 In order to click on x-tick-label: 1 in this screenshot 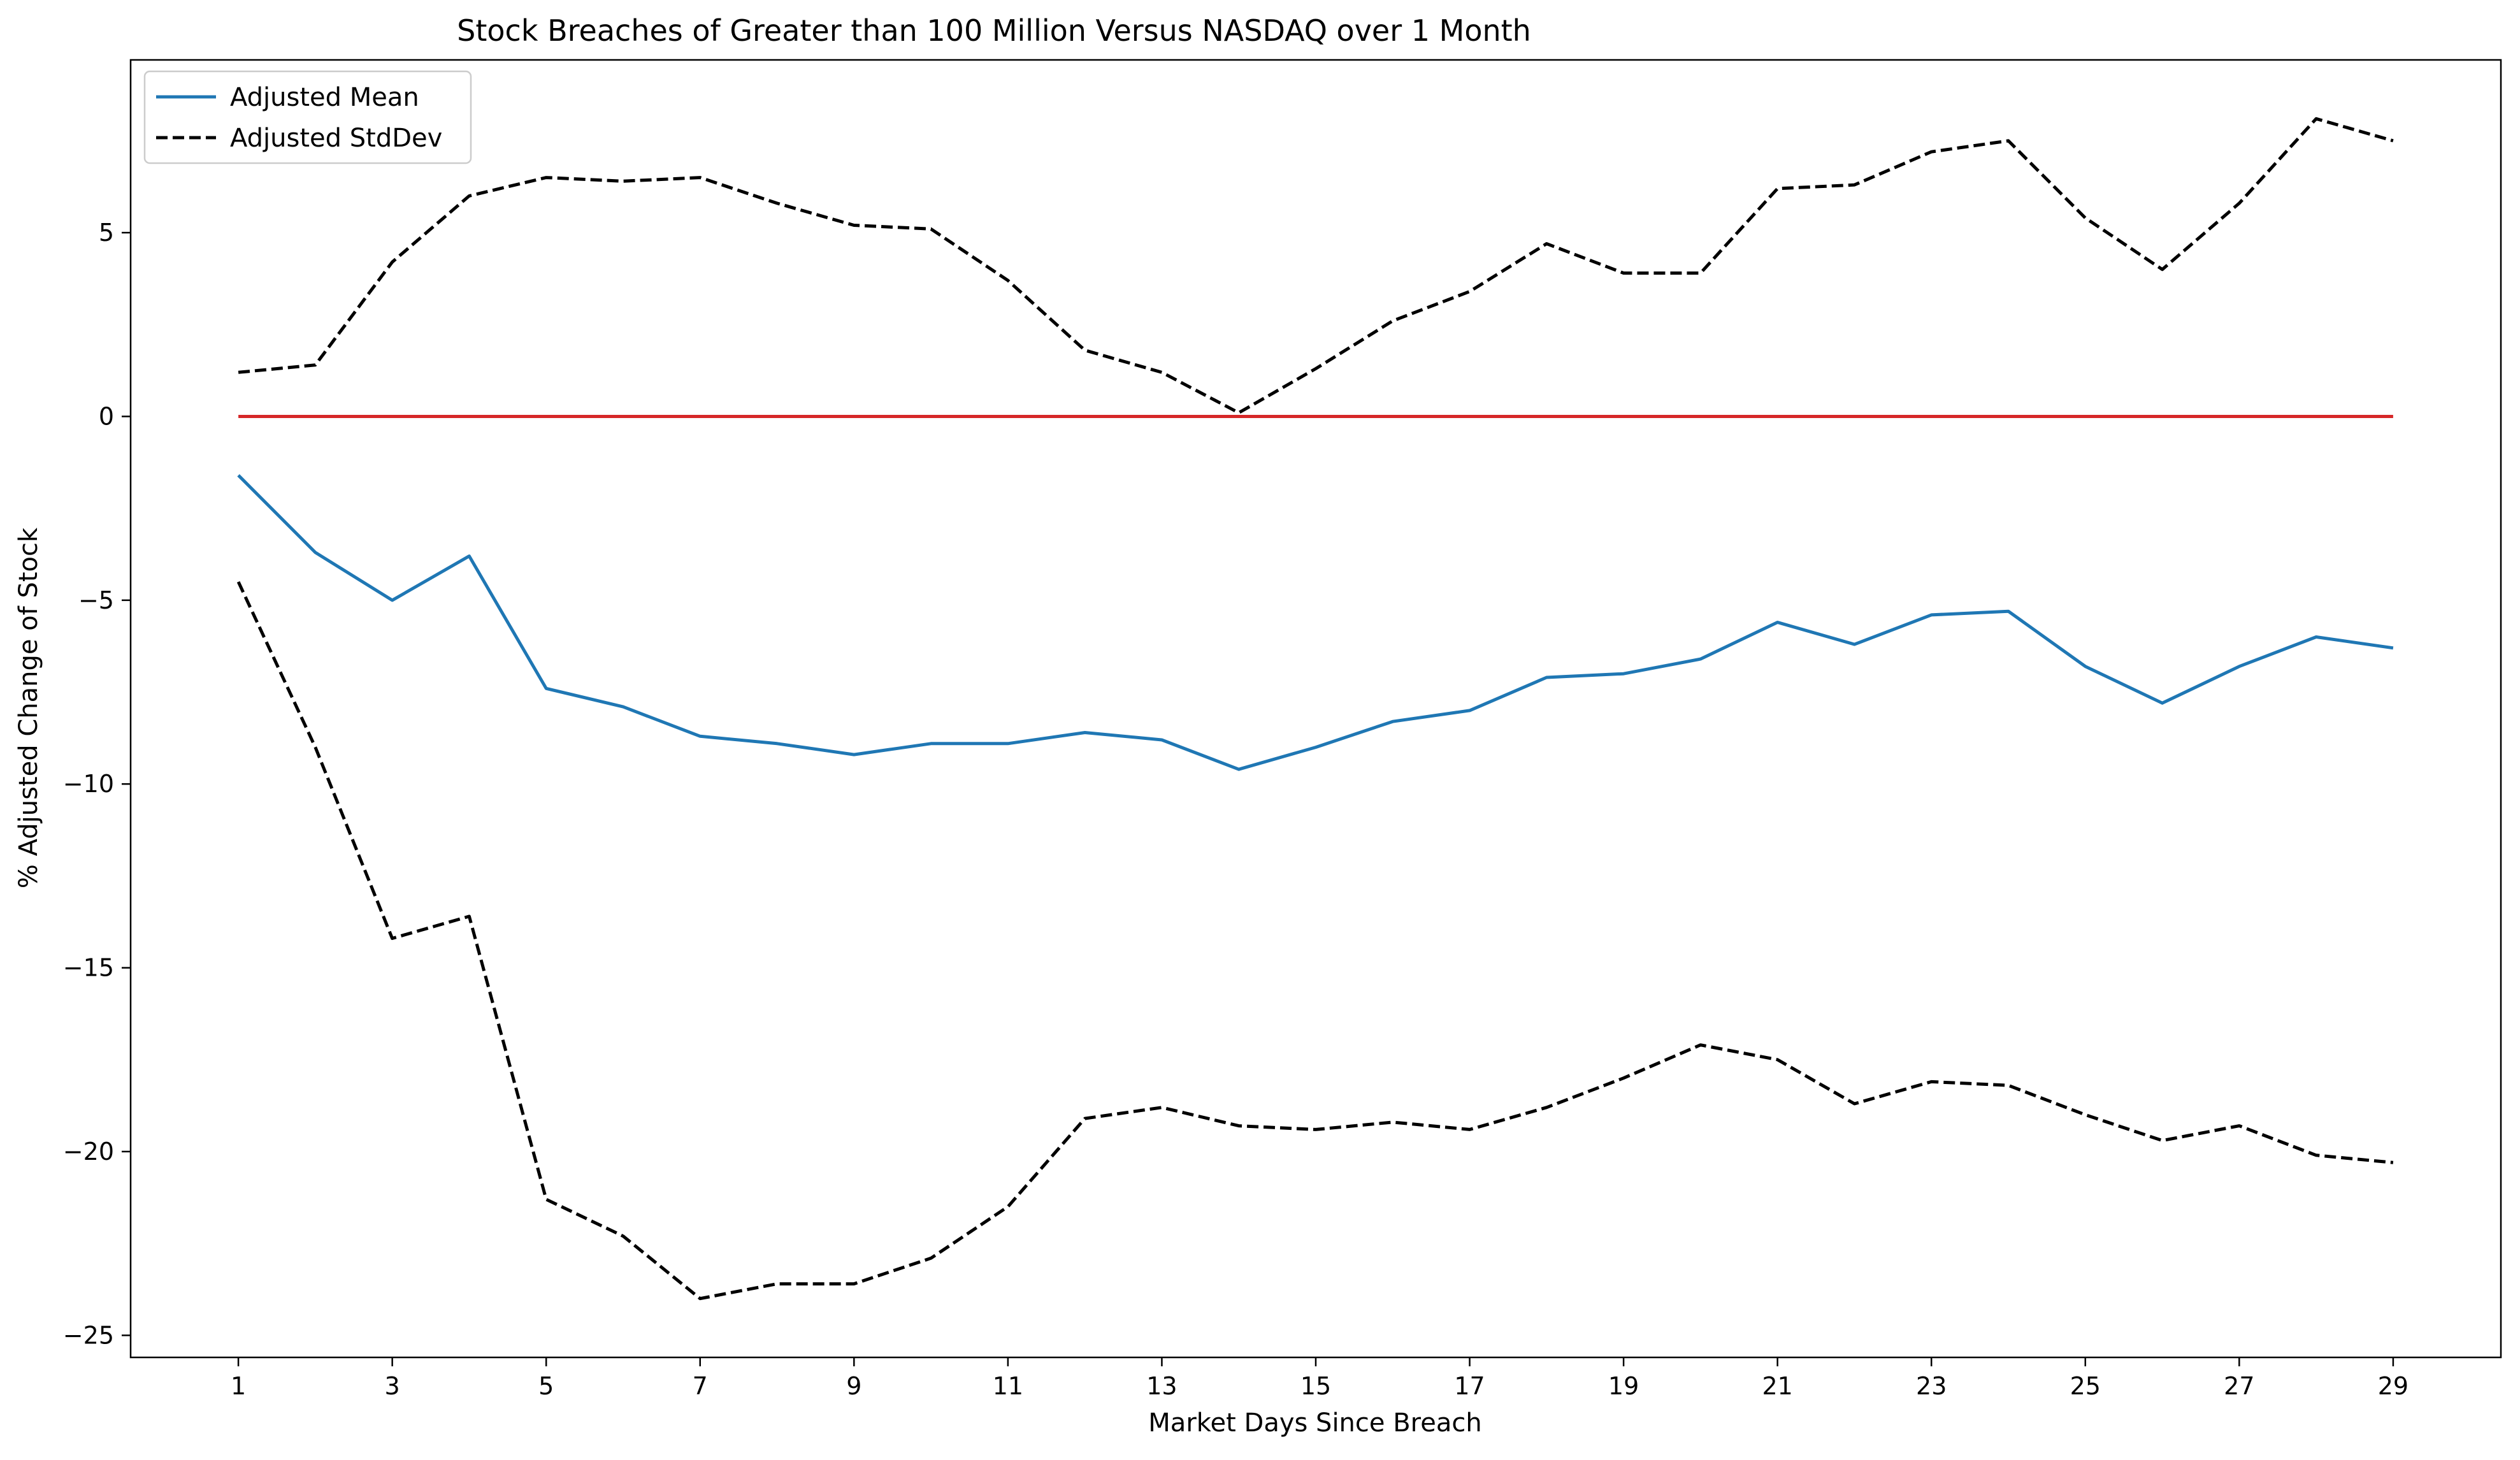, I will do `click(238, 1386)`.